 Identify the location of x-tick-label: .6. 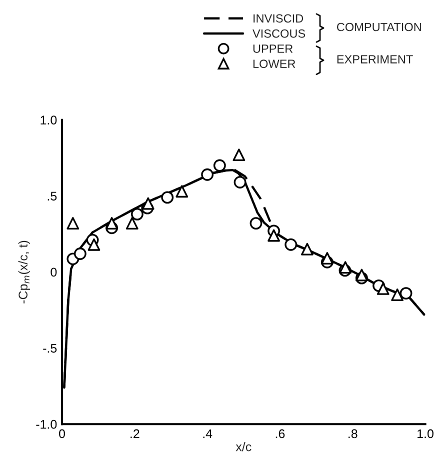
(280, 433).